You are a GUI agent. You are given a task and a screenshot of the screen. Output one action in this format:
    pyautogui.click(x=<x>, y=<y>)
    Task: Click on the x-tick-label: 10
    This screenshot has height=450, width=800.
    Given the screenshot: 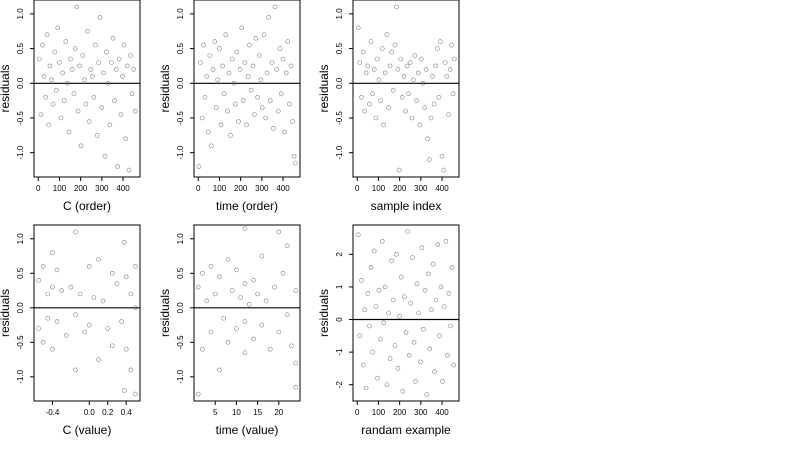 What is the action you would take?
    pyautogui.click(x=236, y=412)
    